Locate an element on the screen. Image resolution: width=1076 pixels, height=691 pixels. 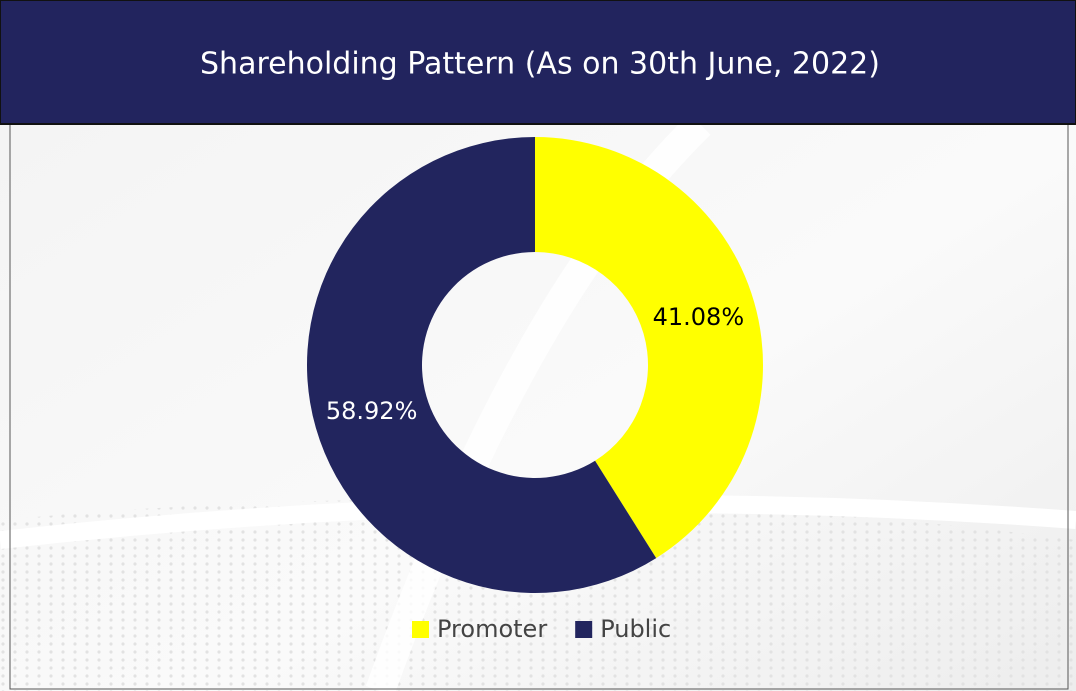
donut-slice is located at coordinates (649, 348).